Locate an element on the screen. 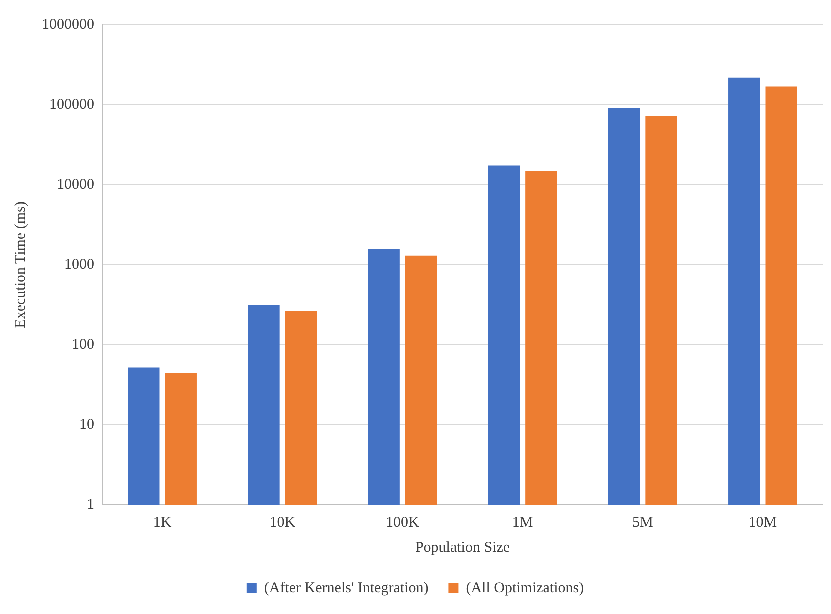  legend-label: (After Kernels' Integration) is located at coordinates (346, 588).